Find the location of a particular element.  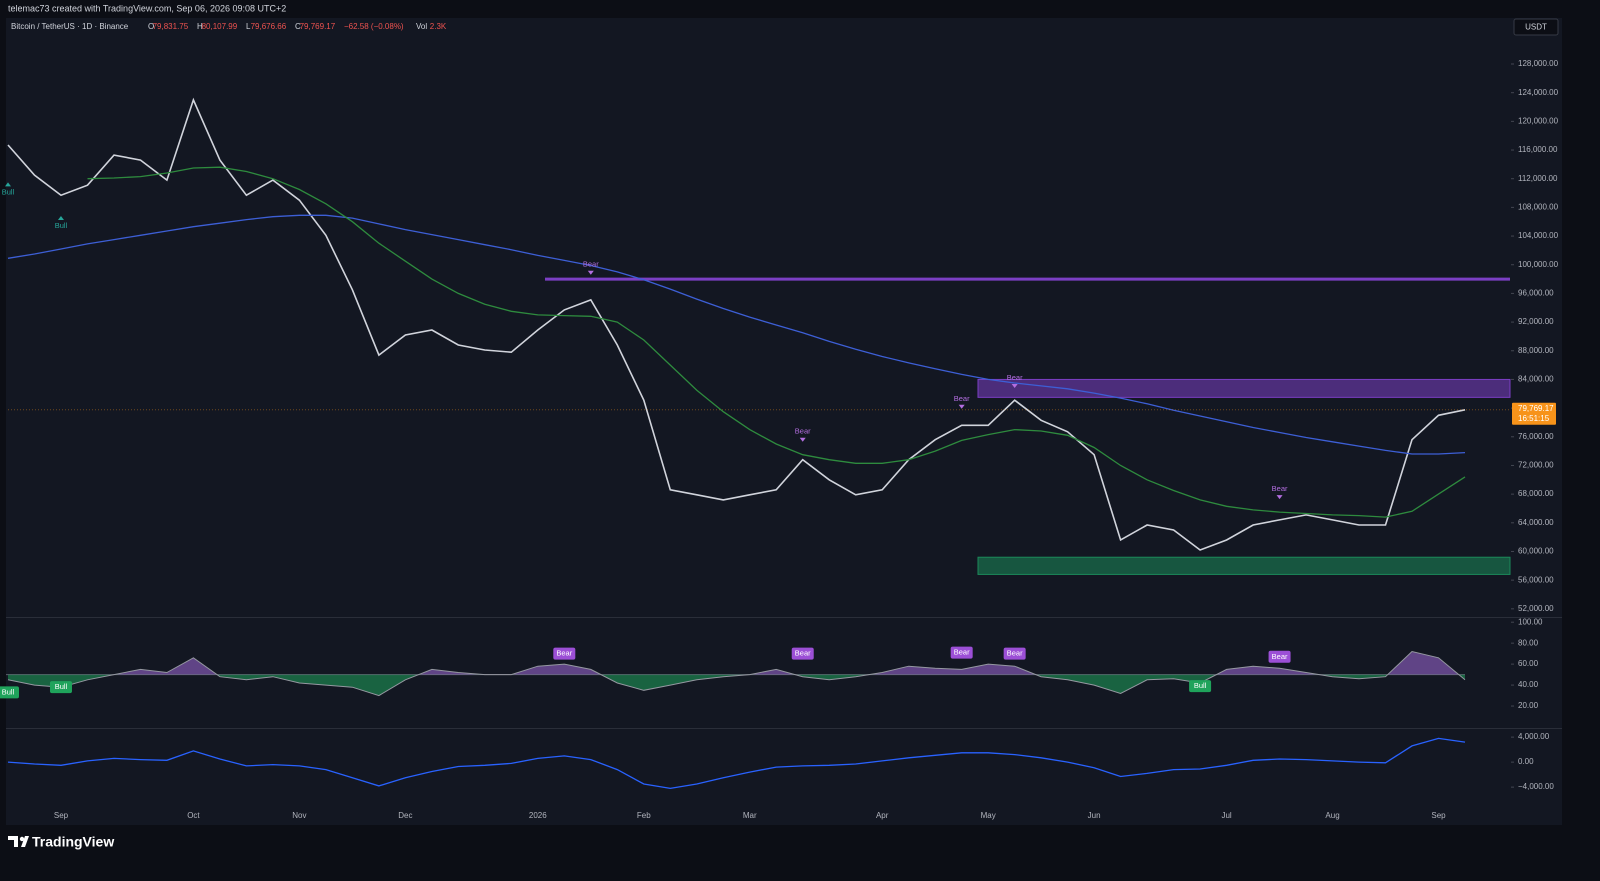

y-tick-label: 64,000.00 is located at coordinates (1536, 522).